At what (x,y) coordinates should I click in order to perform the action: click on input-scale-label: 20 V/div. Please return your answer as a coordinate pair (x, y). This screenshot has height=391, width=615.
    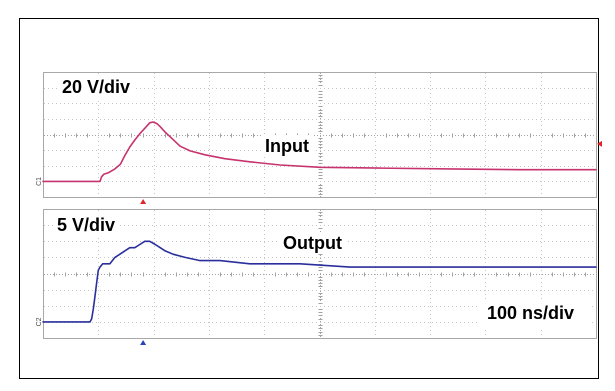
    Looking at the image, I should click on (96, 87).